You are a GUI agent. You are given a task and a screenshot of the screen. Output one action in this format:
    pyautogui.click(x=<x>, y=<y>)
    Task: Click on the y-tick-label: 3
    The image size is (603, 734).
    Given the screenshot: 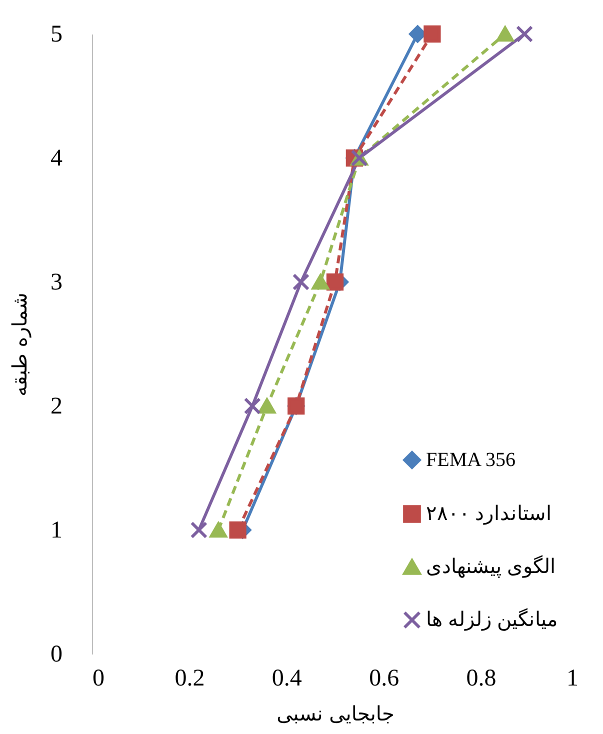 What is the action you would take?
    pyautogui.click(x=56, y=283)
    